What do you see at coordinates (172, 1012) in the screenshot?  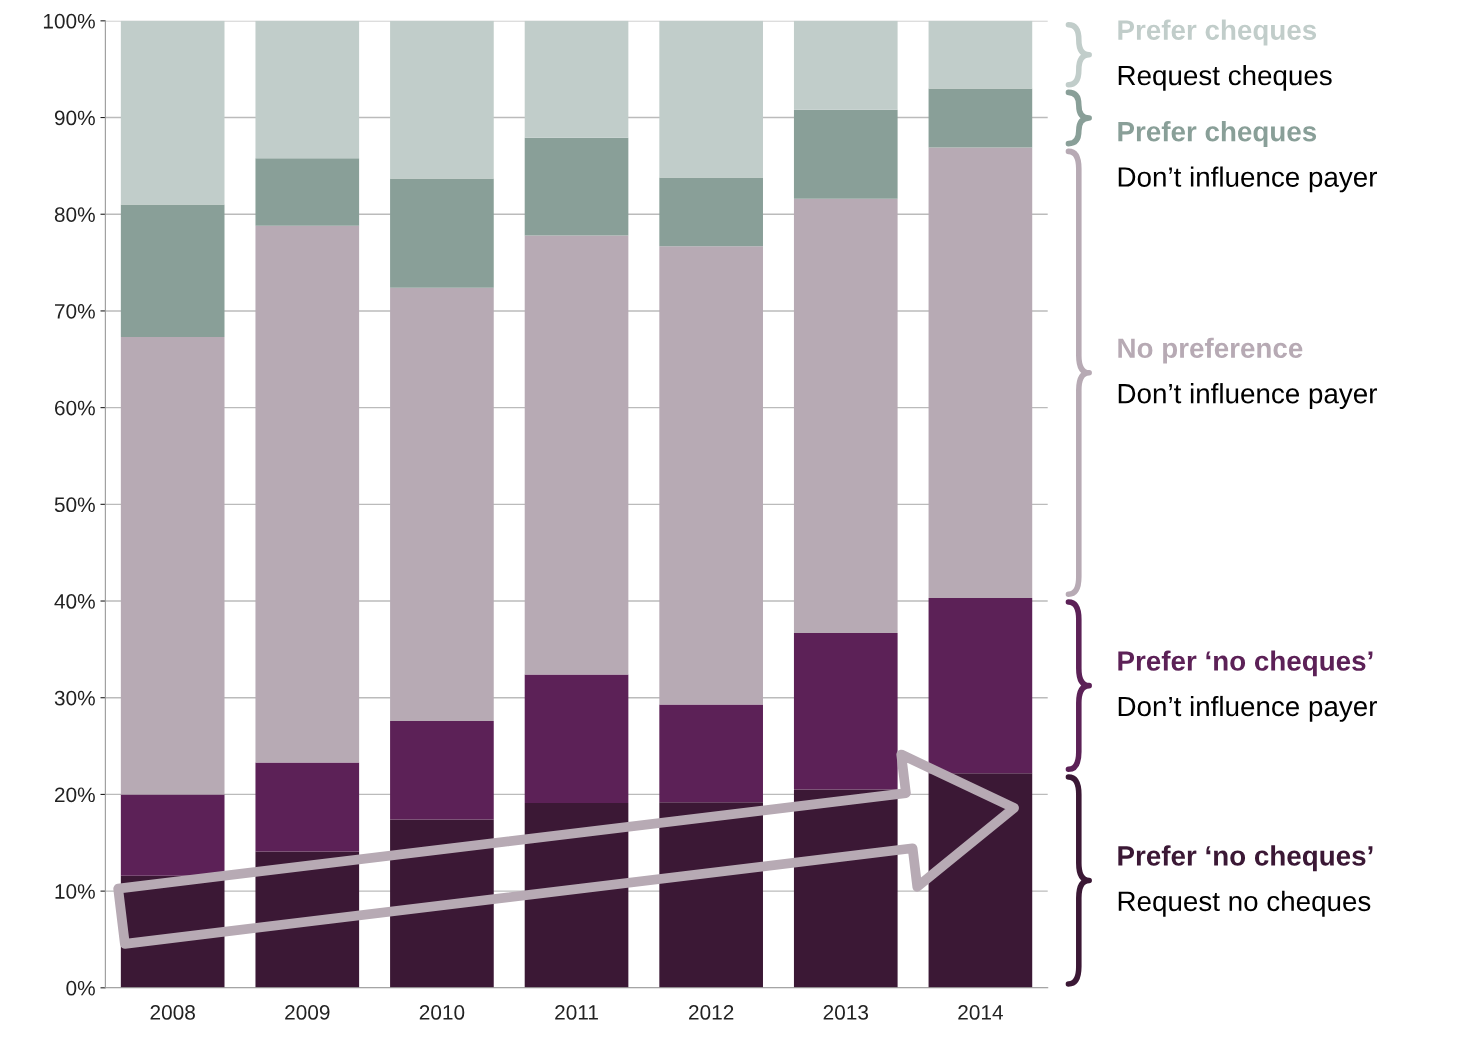 I see `x-tick-label: 2008` at bounding box center [172, 1012].